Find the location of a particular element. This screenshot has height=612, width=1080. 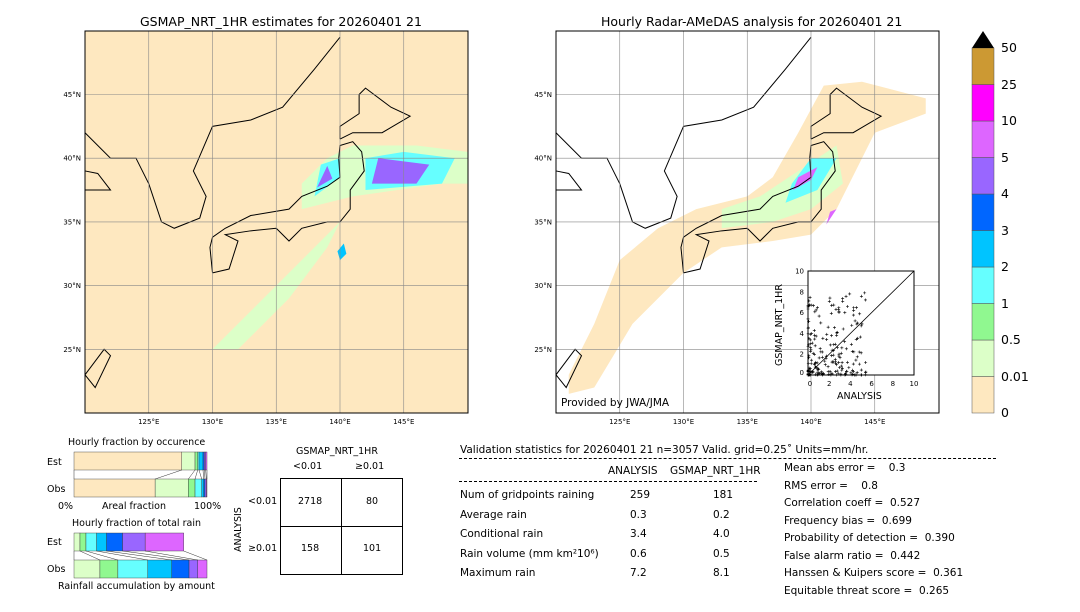

accum-label: Rainfall accumulation by amount is located at coordinates (136, 586).